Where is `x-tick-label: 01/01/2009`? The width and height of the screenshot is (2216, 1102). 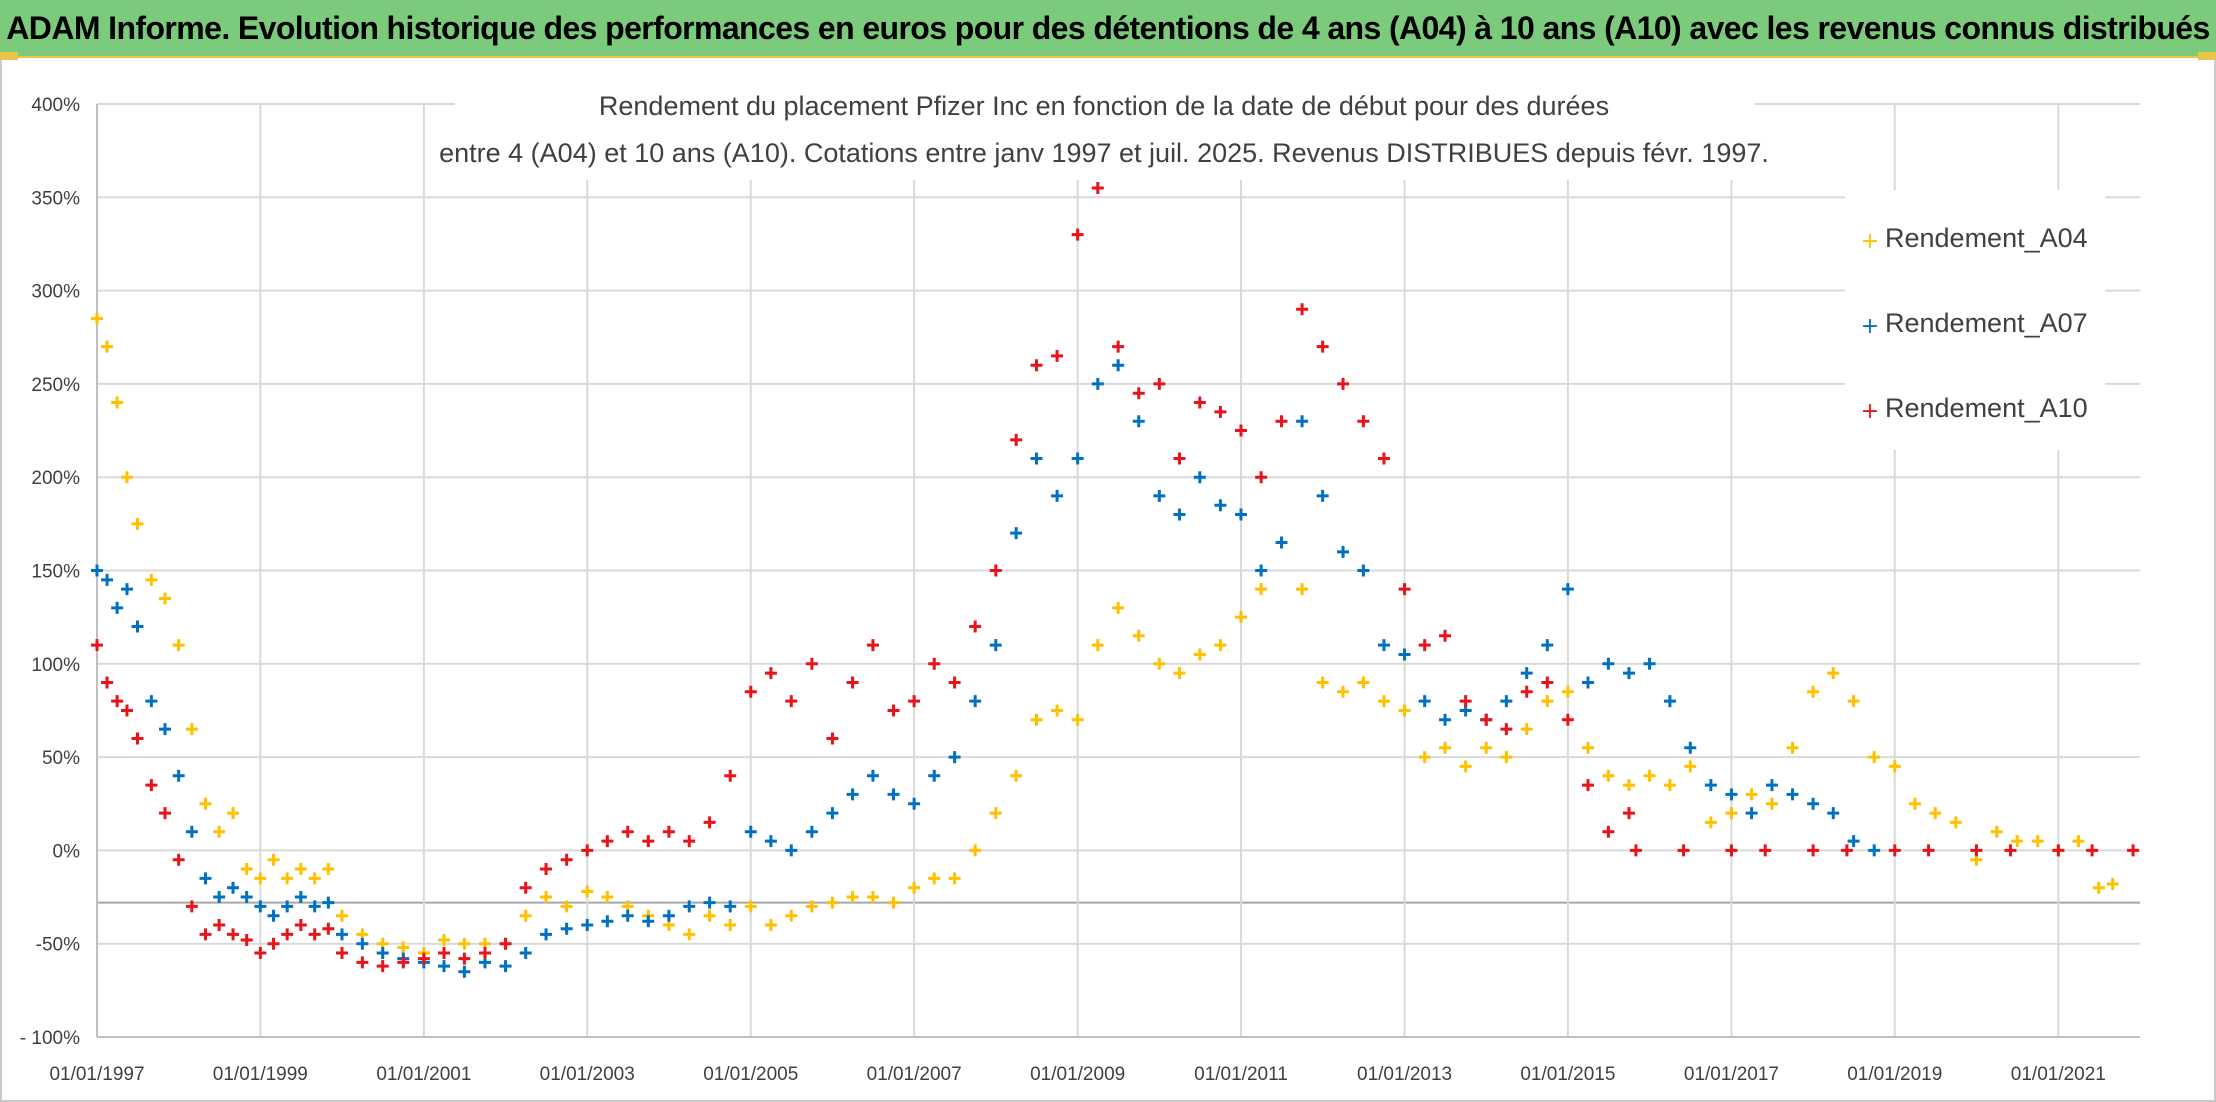
x-tick-label: 01/01/2009 is located at coordinates (1077, 1074).